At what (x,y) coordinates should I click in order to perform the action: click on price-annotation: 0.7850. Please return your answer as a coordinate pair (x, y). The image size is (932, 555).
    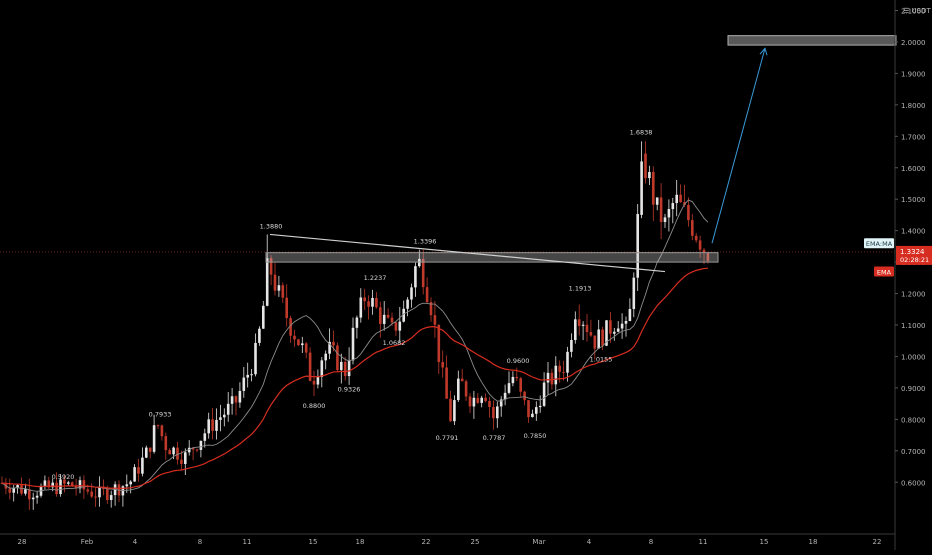
    Looking at the image, I should click on (535, 436).